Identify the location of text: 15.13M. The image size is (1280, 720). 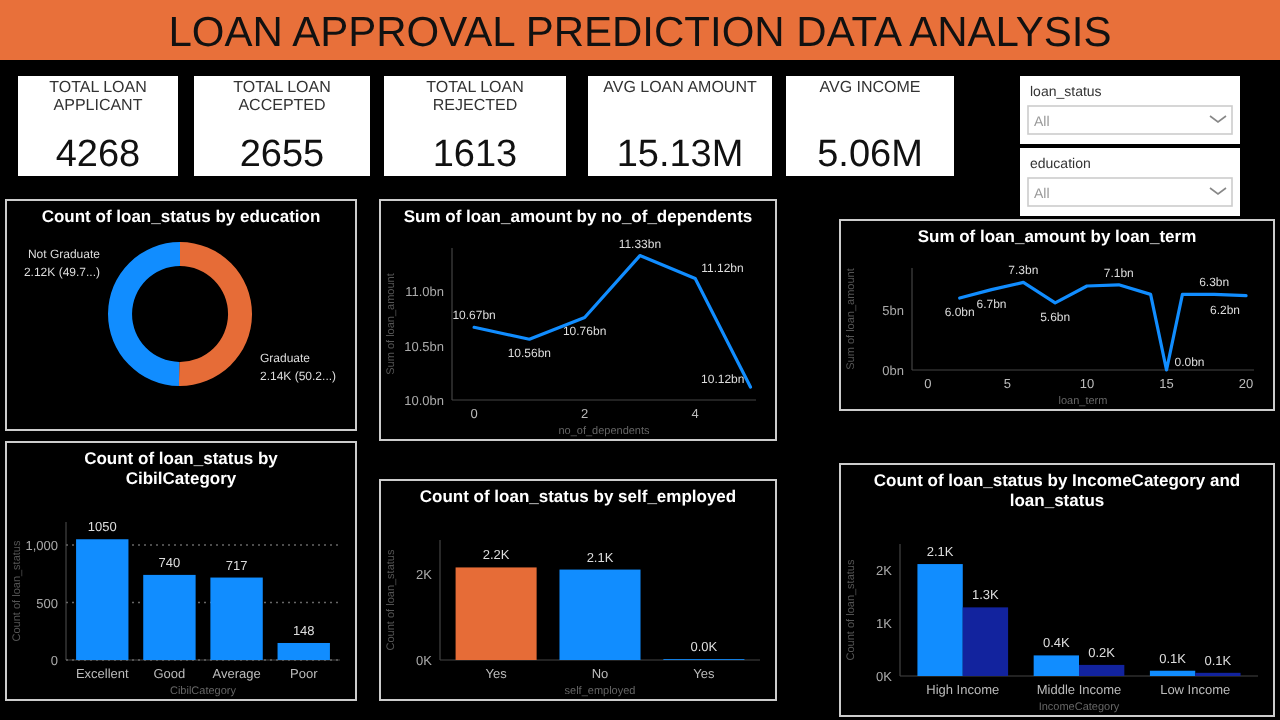
(680, 155).